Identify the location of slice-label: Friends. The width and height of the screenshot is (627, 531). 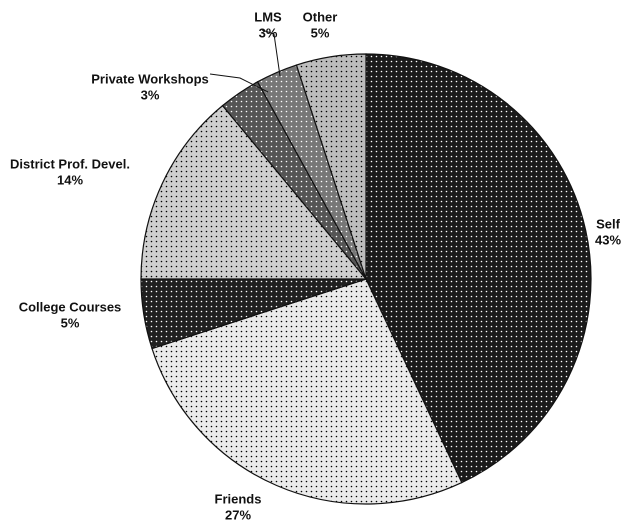
(238, 498).